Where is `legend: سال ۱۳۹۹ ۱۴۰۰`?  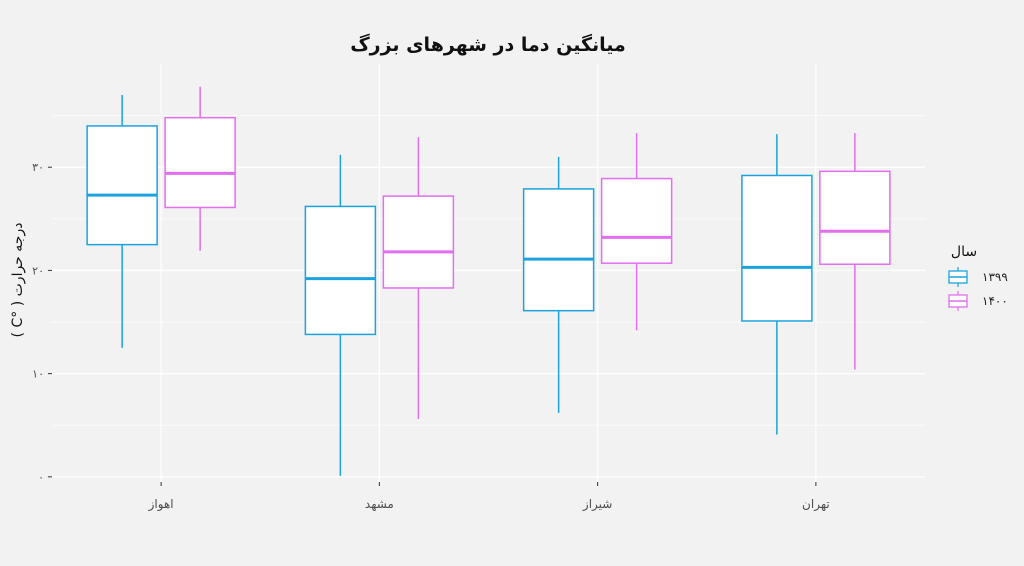
legend: سال ۱۳۹۹ ۱۴۰۰ is located at coordinates (977, 278).